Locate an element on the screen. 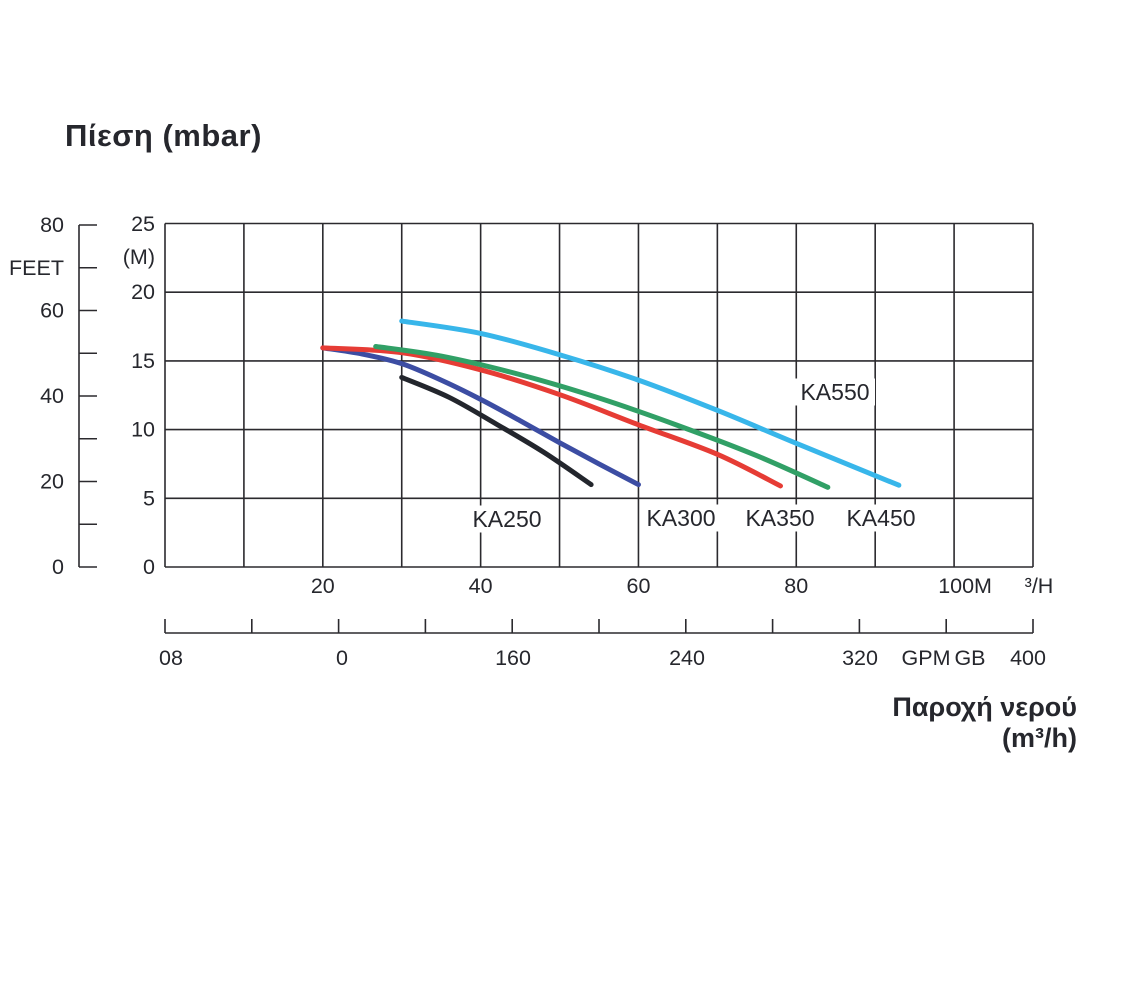 Image resolution: width=1136 pixels, height=1000 pixels. series-label-bg-ka550 is located at coordinates (835, 392).